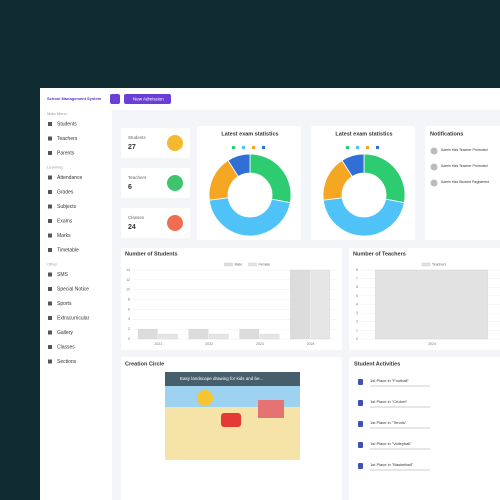 The height and width of the screenshot is (500, 500). I want to click on sidebar-item: SMS, so click(63, 275).